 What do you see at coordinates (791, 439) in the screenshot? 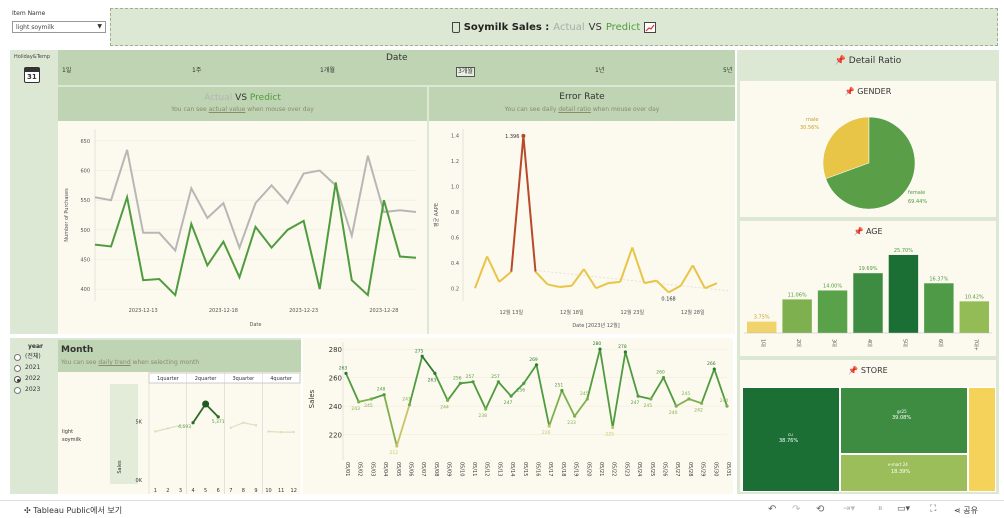
I see `store-cu-block: cu 38.76%` at bounding box center [791, 439].